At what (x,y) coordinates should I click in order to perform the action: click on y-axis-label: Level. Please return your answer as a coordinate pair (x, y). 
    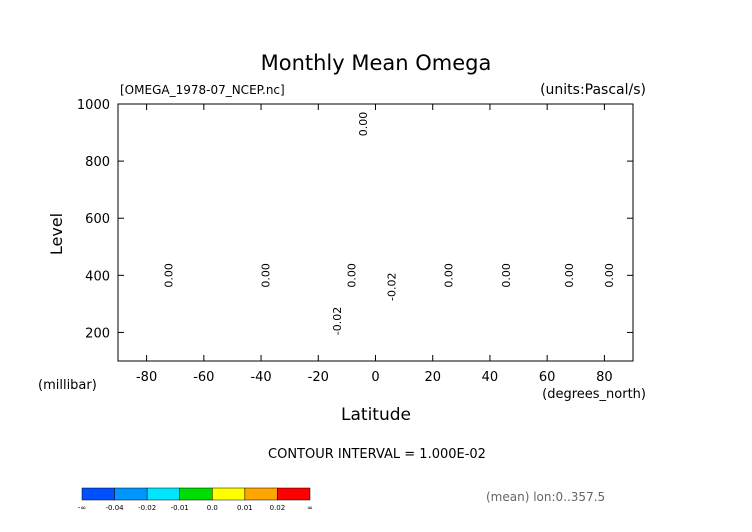
    Looking at the image, I should click on (56, 234).